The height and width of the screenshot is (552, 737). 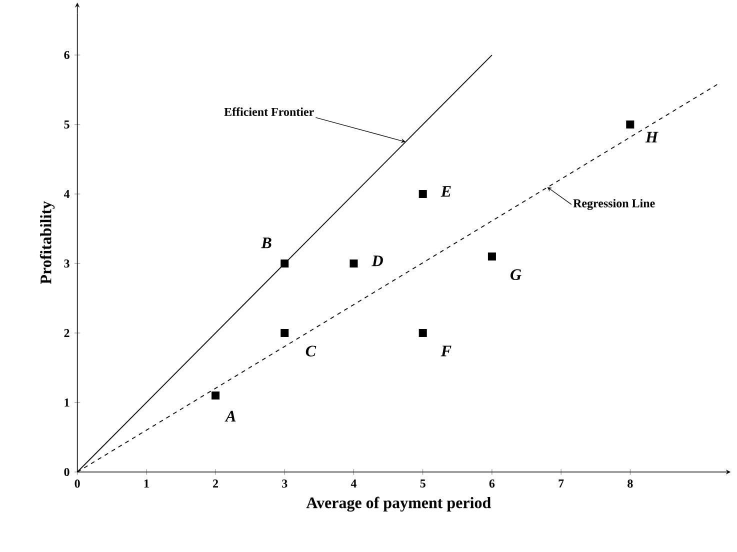 What do you see at coordinates (630, 484) in the screenshot?
I see `x-tick-label: 8` at bounding box center [630, 484].